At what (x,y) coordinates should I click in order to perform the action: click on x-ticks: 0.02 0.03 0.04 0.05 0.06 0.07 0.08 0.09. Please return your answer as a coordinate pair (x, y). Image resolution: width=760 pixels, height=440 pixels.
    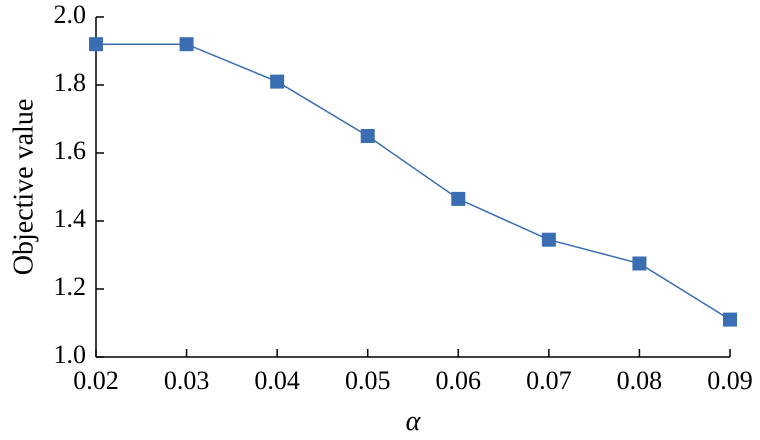
    Looking at the image, I should click on (413, 372).